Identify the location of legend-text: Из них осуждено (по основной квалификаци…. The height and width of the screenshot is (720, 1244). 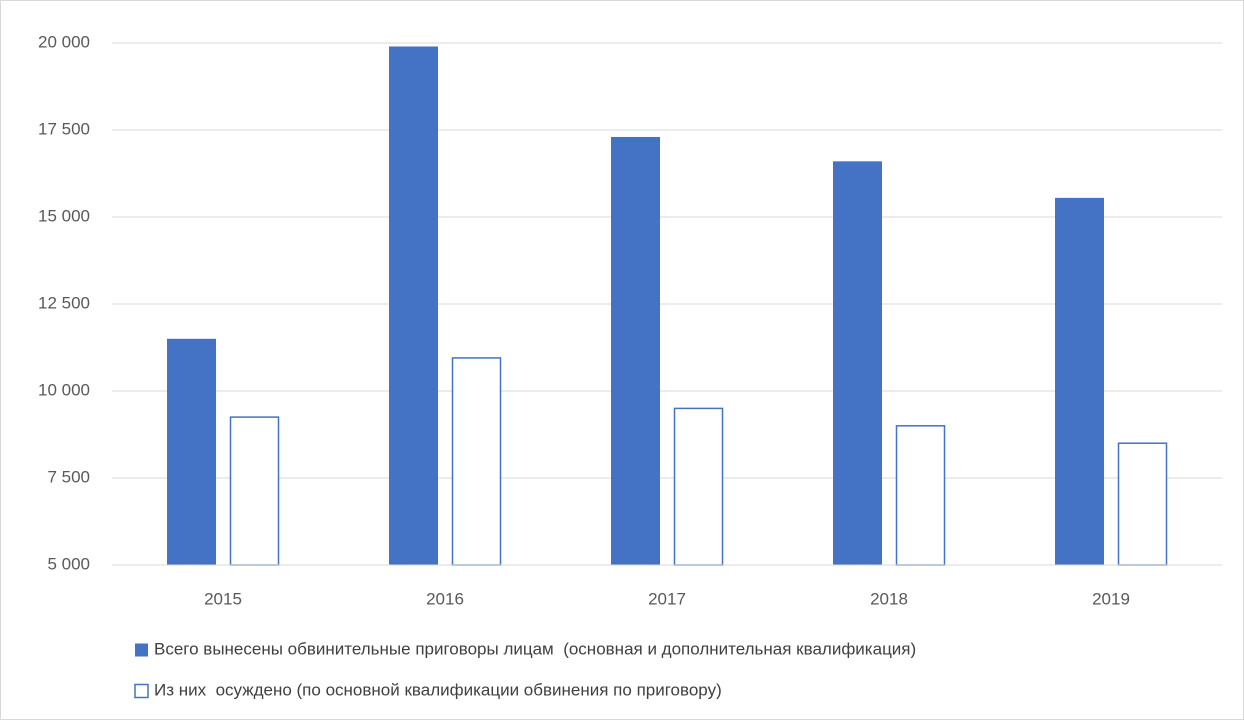
(438, 689).